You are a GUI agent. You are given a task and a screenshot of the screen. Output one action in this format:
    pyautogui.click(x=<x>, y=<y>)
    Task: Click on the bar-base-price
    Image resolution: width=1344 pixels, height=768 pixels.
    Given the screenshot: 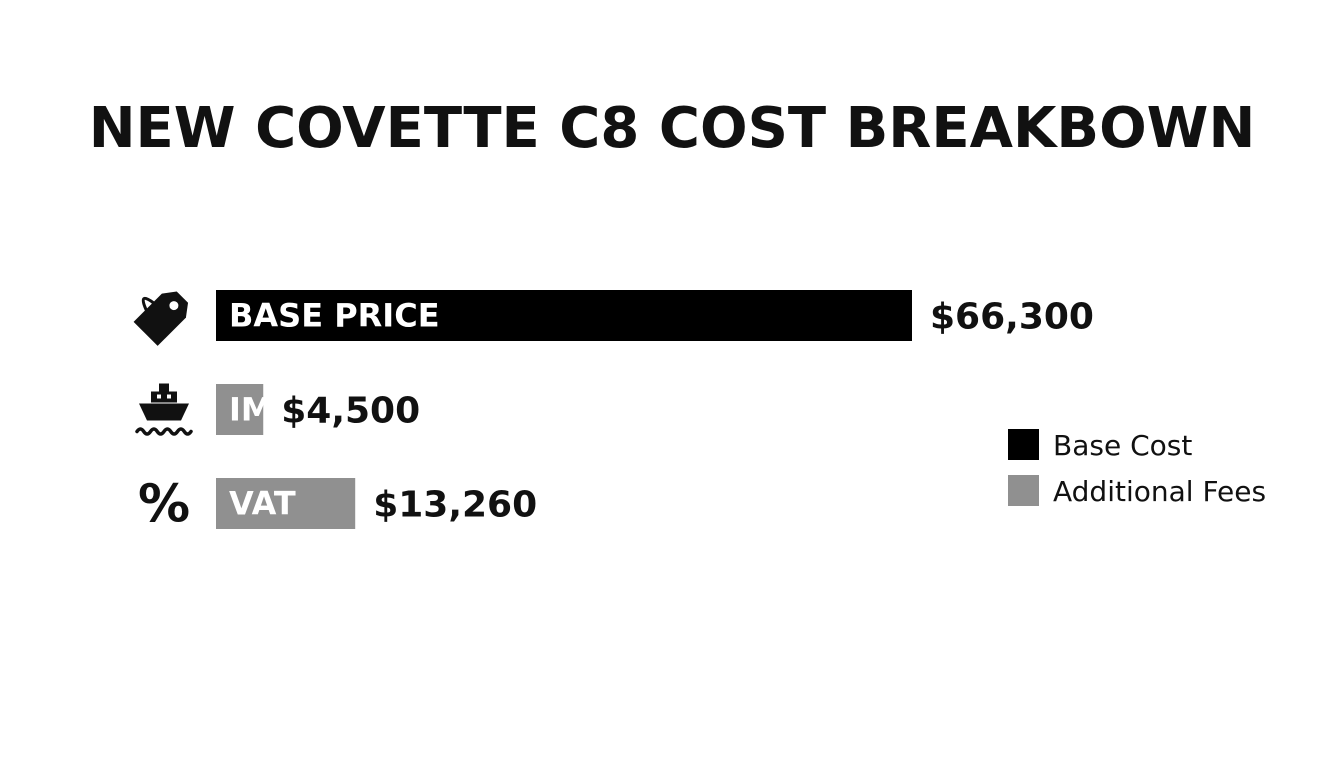 What is the action you would take?
    pyautogui.click(x=564, y=315)
    